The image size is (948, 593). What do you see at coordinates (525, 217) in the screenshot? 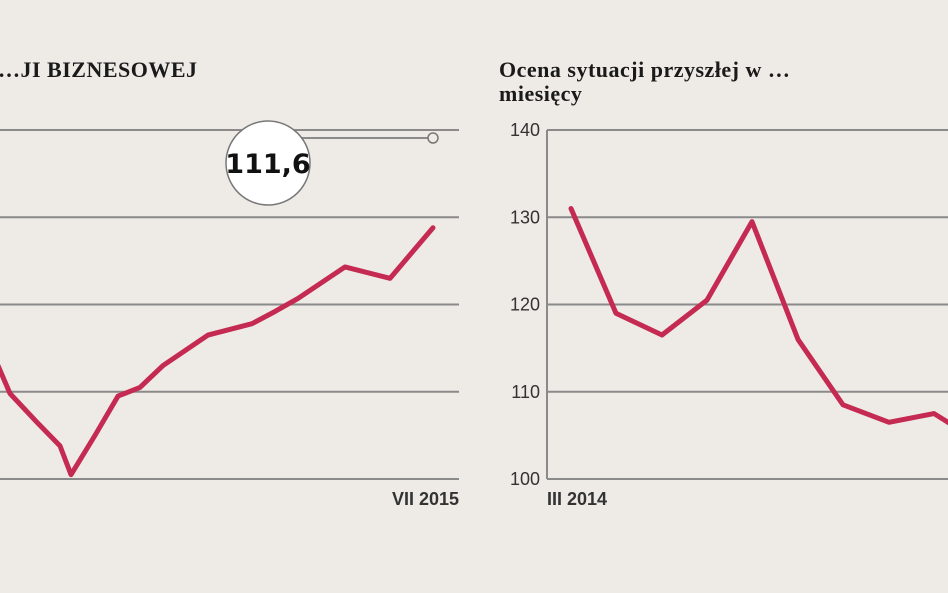
I see `right-y-tick-1: 130` at bounding box center [525, 217].